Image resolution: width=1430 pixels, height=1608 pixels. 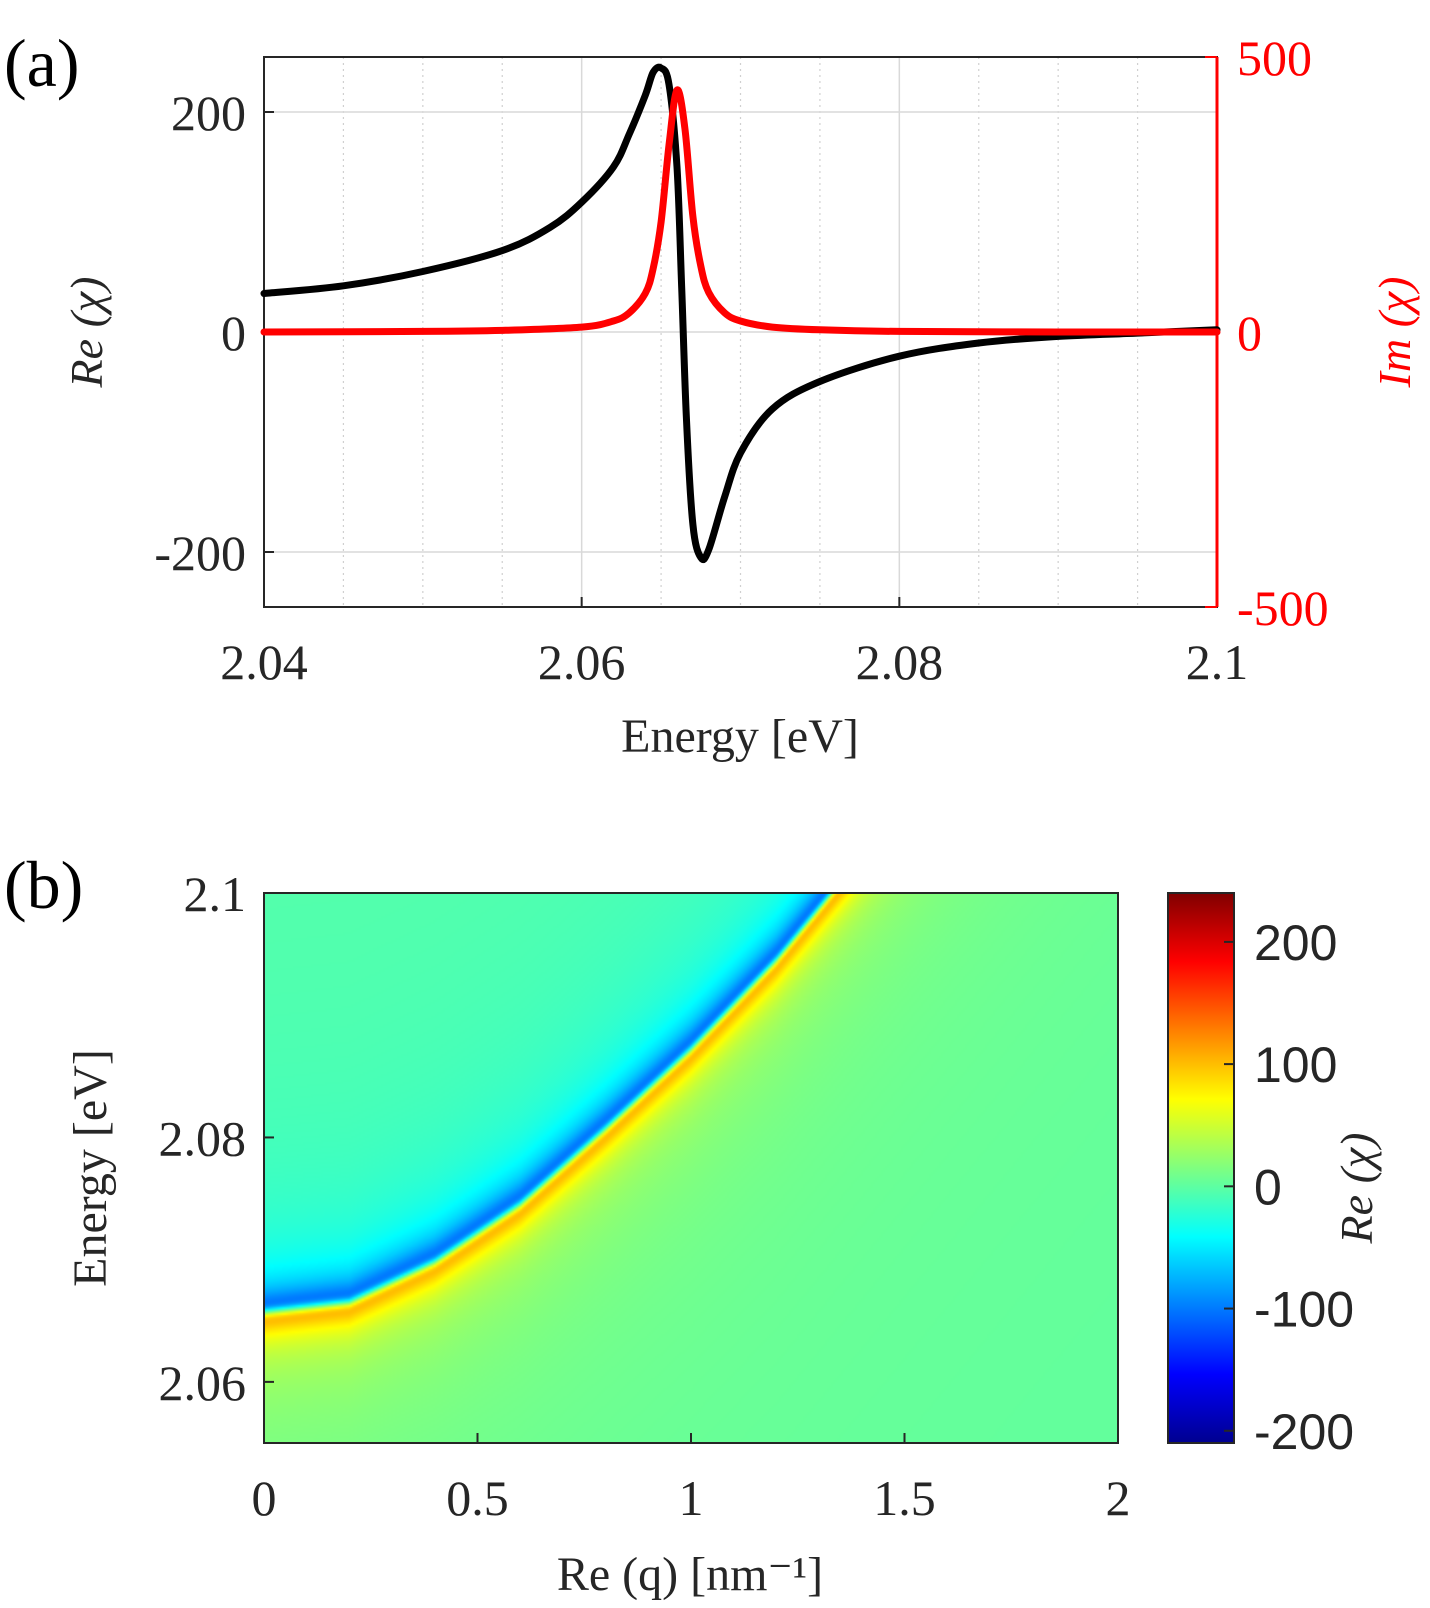 What do you see at coordinates (200, 553) in the screenshot?
I see `panel-a-left-y-tick-label: -200` at bounding box center [200, 553].